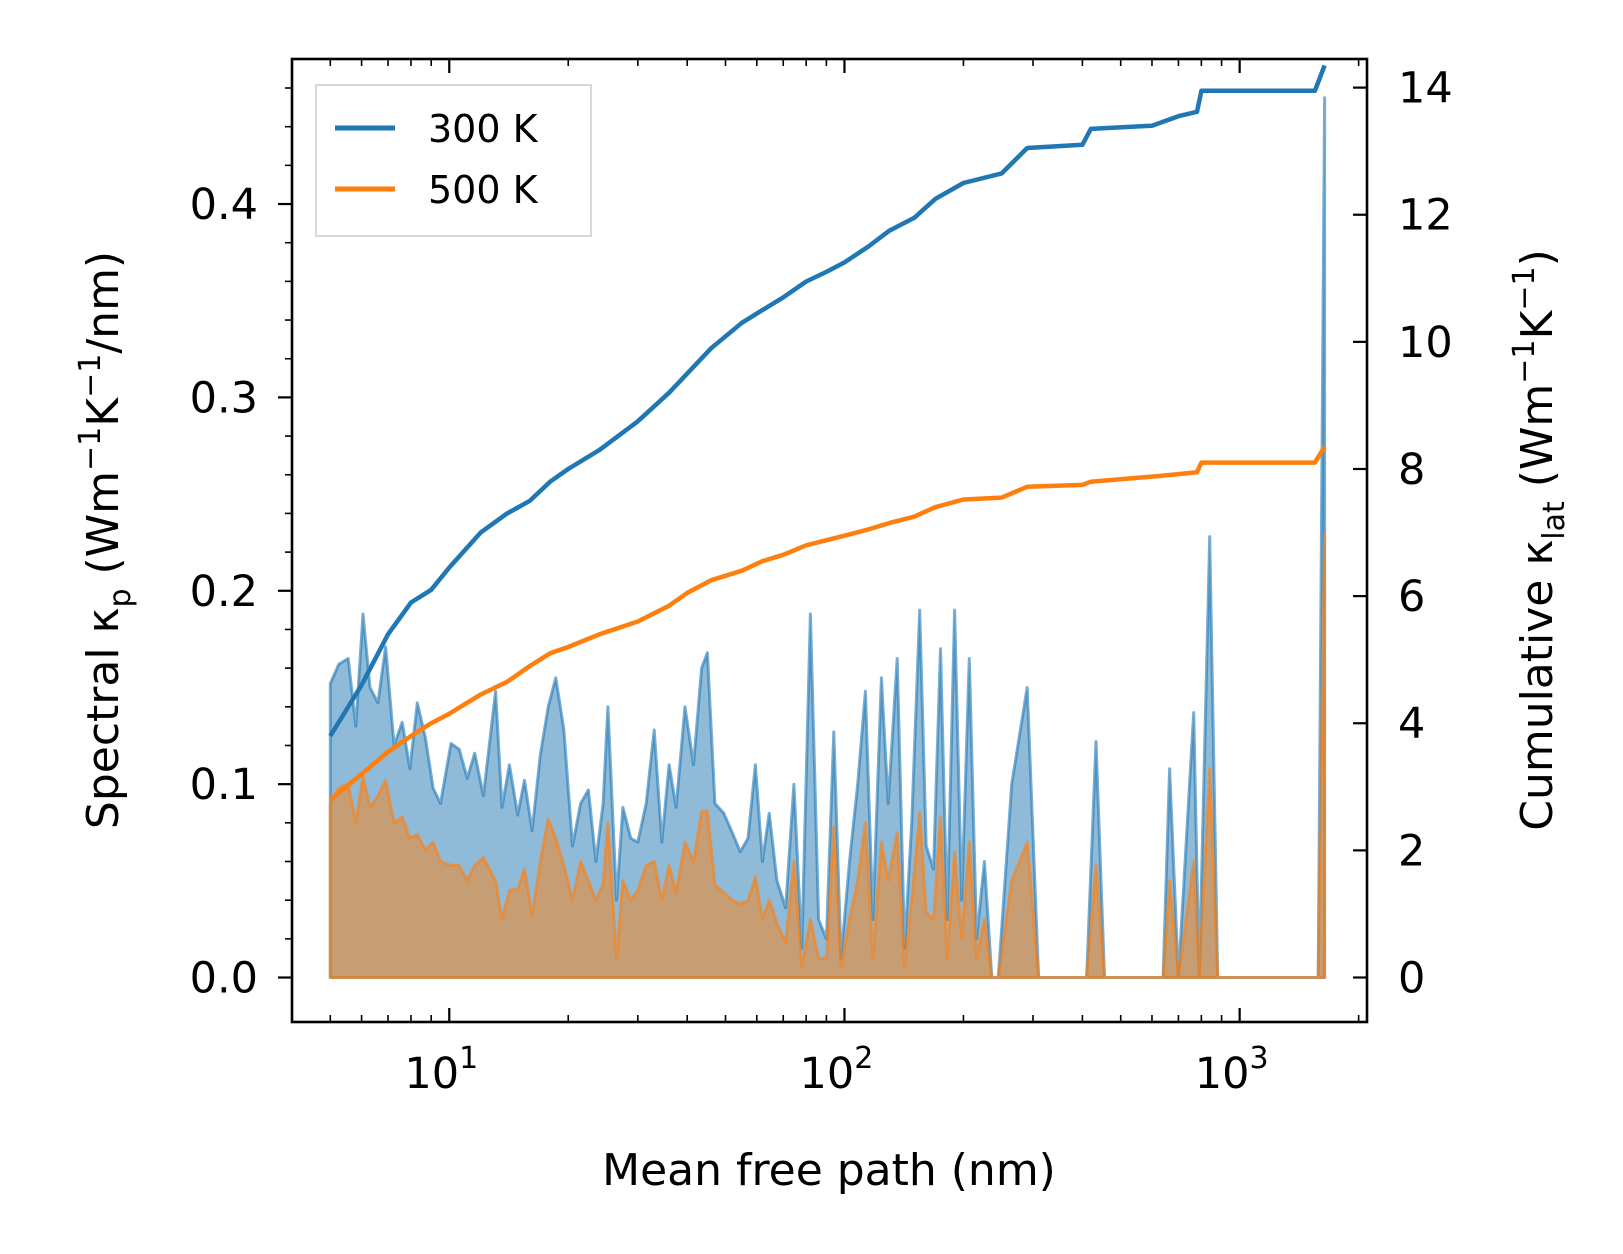  Describe the element at coordinates (837, 1070) in the screenshot. I see `x-tick-label: 10²` at that location.